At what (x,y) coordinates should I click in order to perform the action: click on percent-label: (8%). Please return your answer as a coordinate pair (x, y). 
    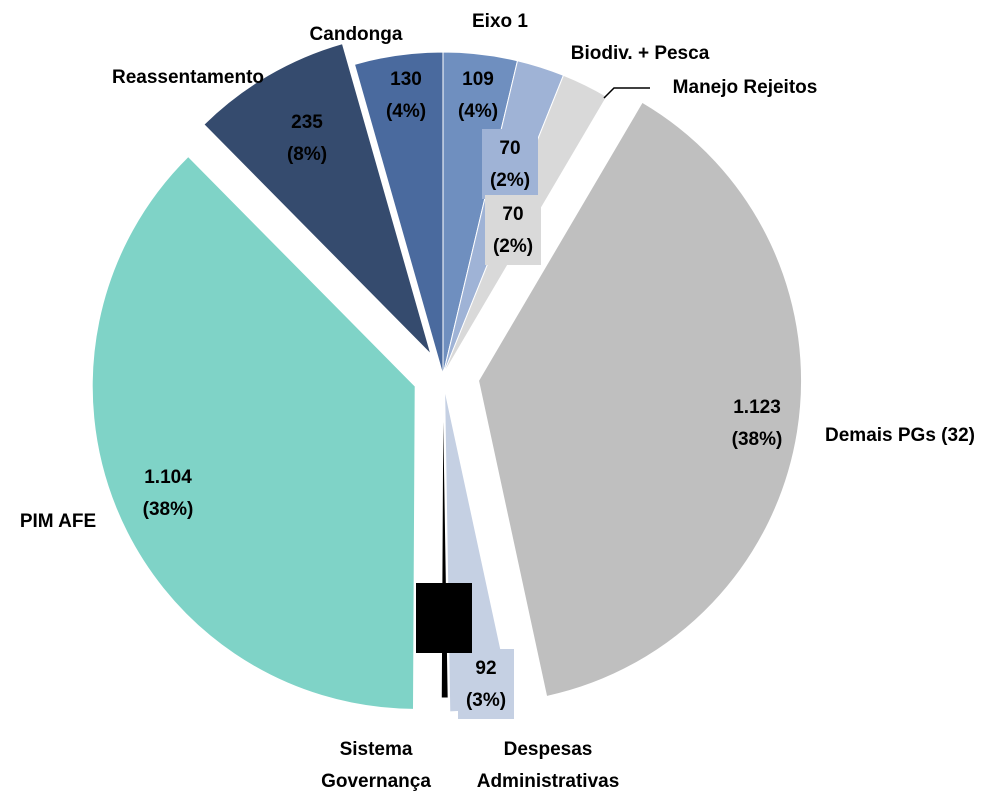
    Looking at the image, I should click on (307, 154).